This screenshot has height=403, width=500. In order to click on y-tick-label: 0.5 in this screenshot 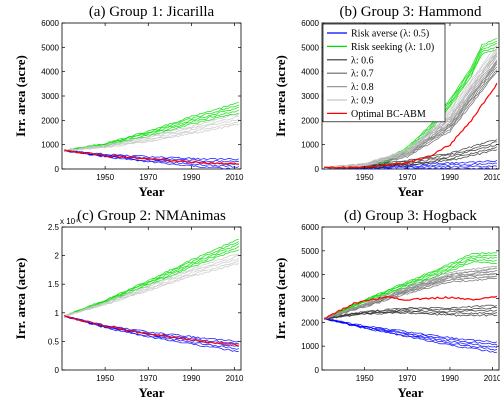, I will do `click(54, 341)`.